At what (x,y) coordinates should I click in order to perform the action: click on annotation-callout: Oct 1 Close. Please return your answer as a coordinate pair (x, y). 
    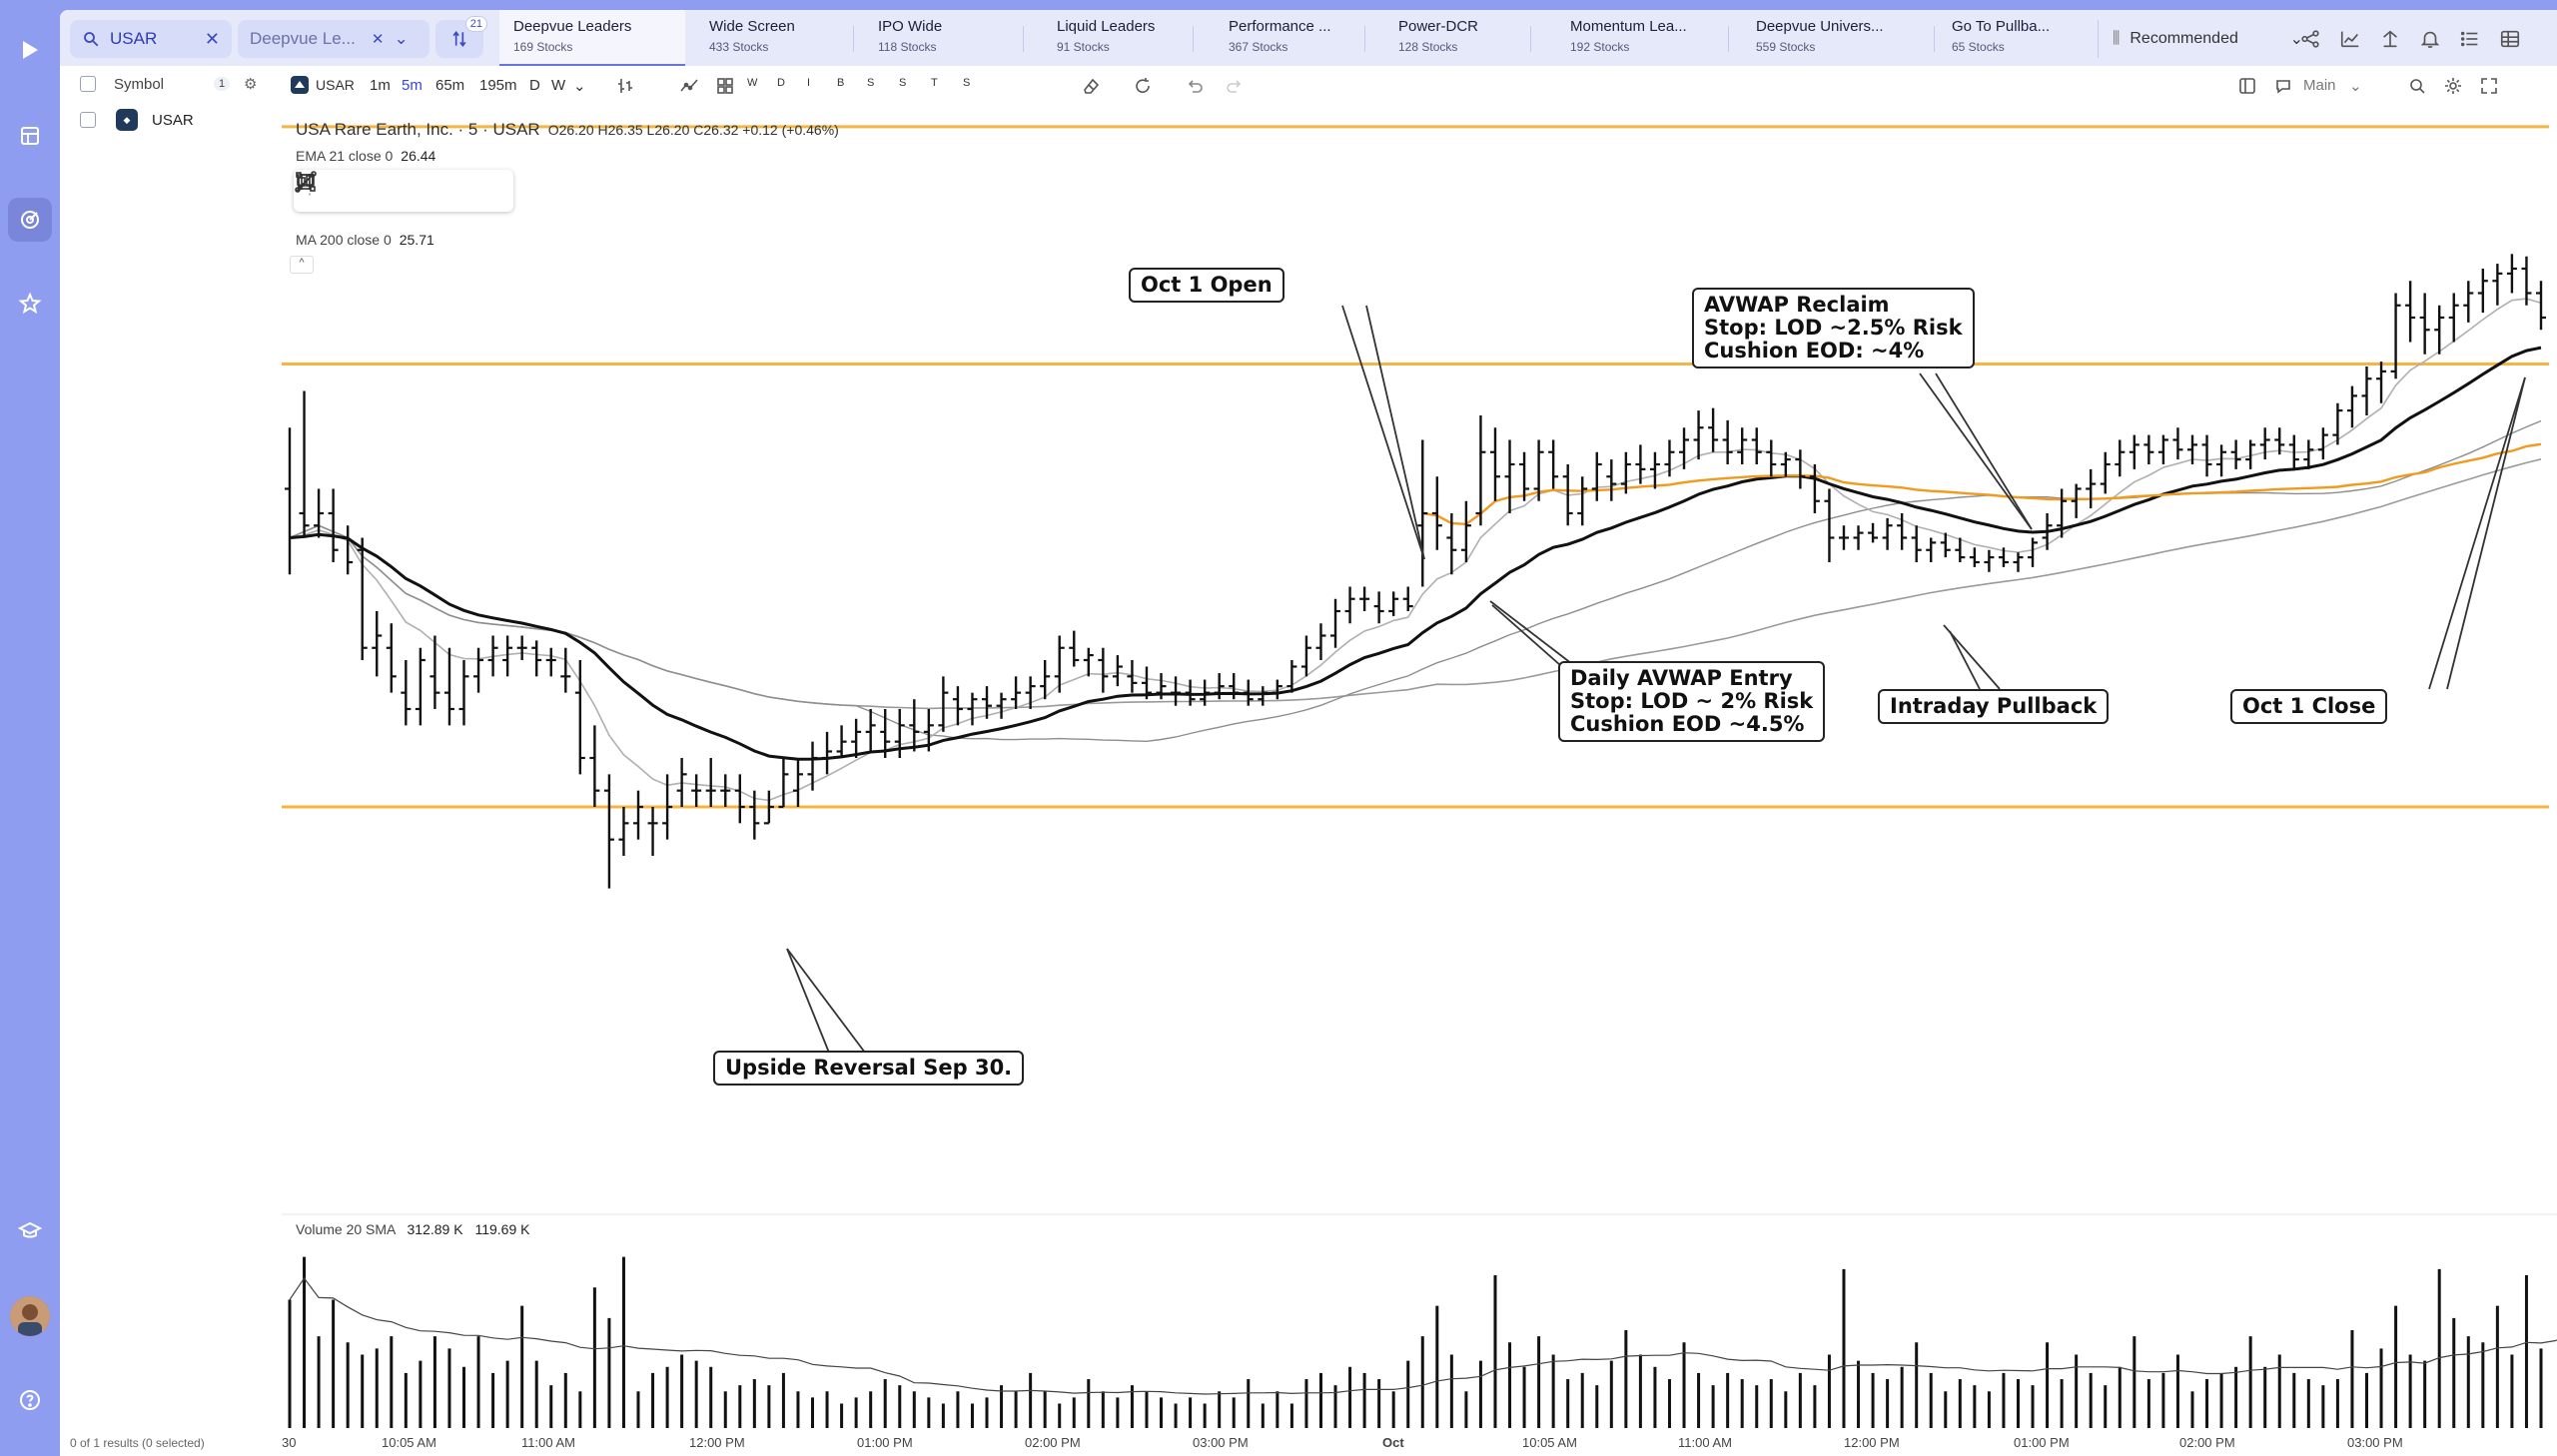
    Looking at the image, I should click on (2309, 706).